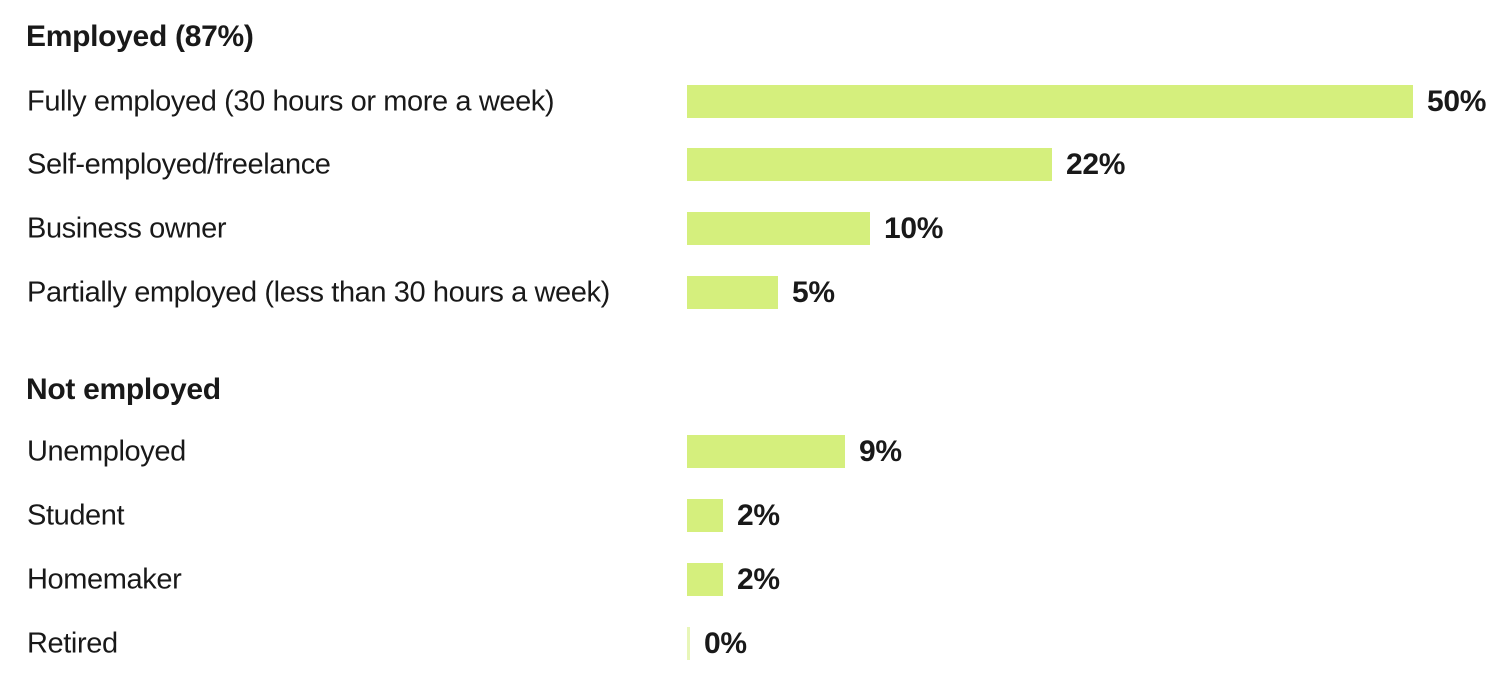 Image resolution: width=1502 pixels, height=685 pixels. Describe the element at coordinates (1096, 164) in the screenshot. I see `value-label: 22%` at that location.